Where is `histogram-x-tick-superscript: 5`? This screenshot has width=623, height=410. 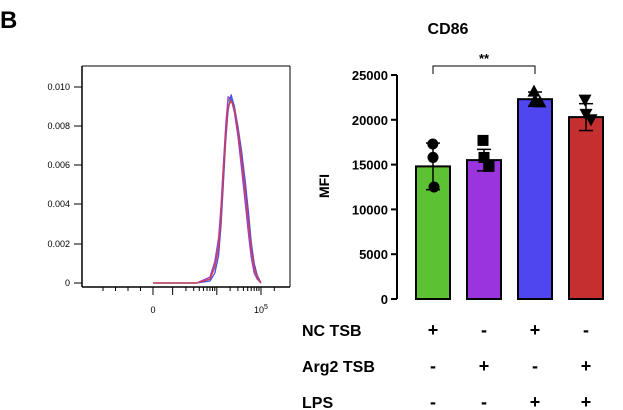 histogram-x-tick-superscript: 5 is located at coordinates (266, 307).